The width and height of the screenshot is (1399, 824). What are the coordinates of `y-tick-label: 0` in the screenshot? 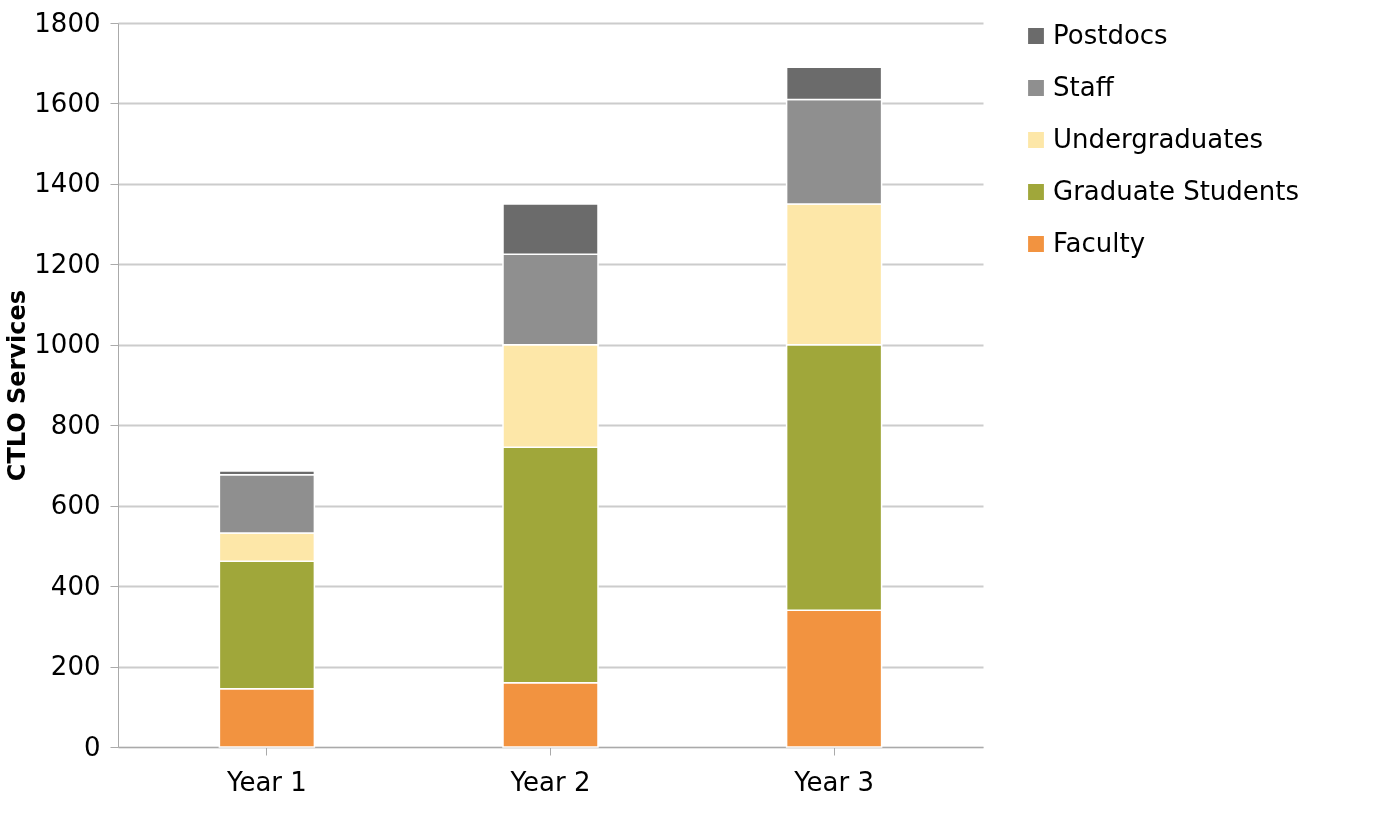 It's located at (92, 746).